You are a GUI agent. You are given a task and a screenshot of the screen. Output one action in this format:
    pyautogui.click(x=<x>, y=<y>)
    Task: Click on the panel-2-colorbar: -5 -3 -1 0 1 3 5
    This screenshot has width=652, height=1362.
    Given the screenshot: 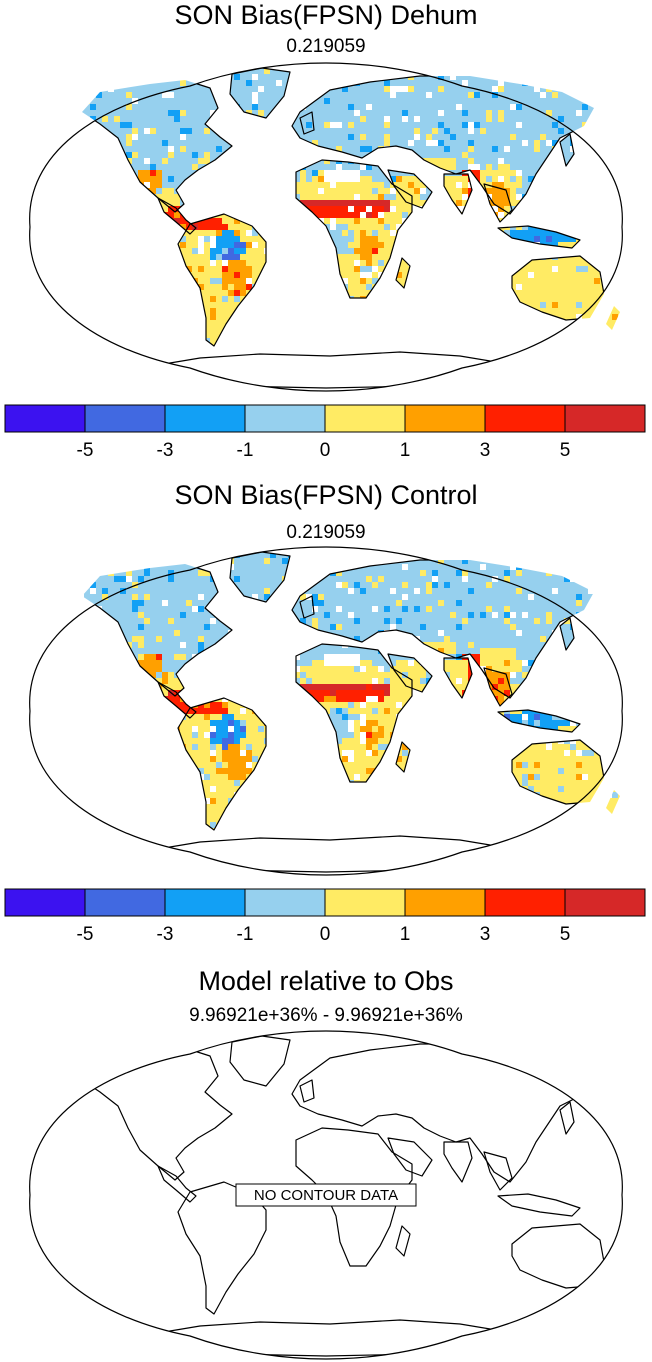 What is the action you would take?
    pyautogui.click(x=325, y=916)
    